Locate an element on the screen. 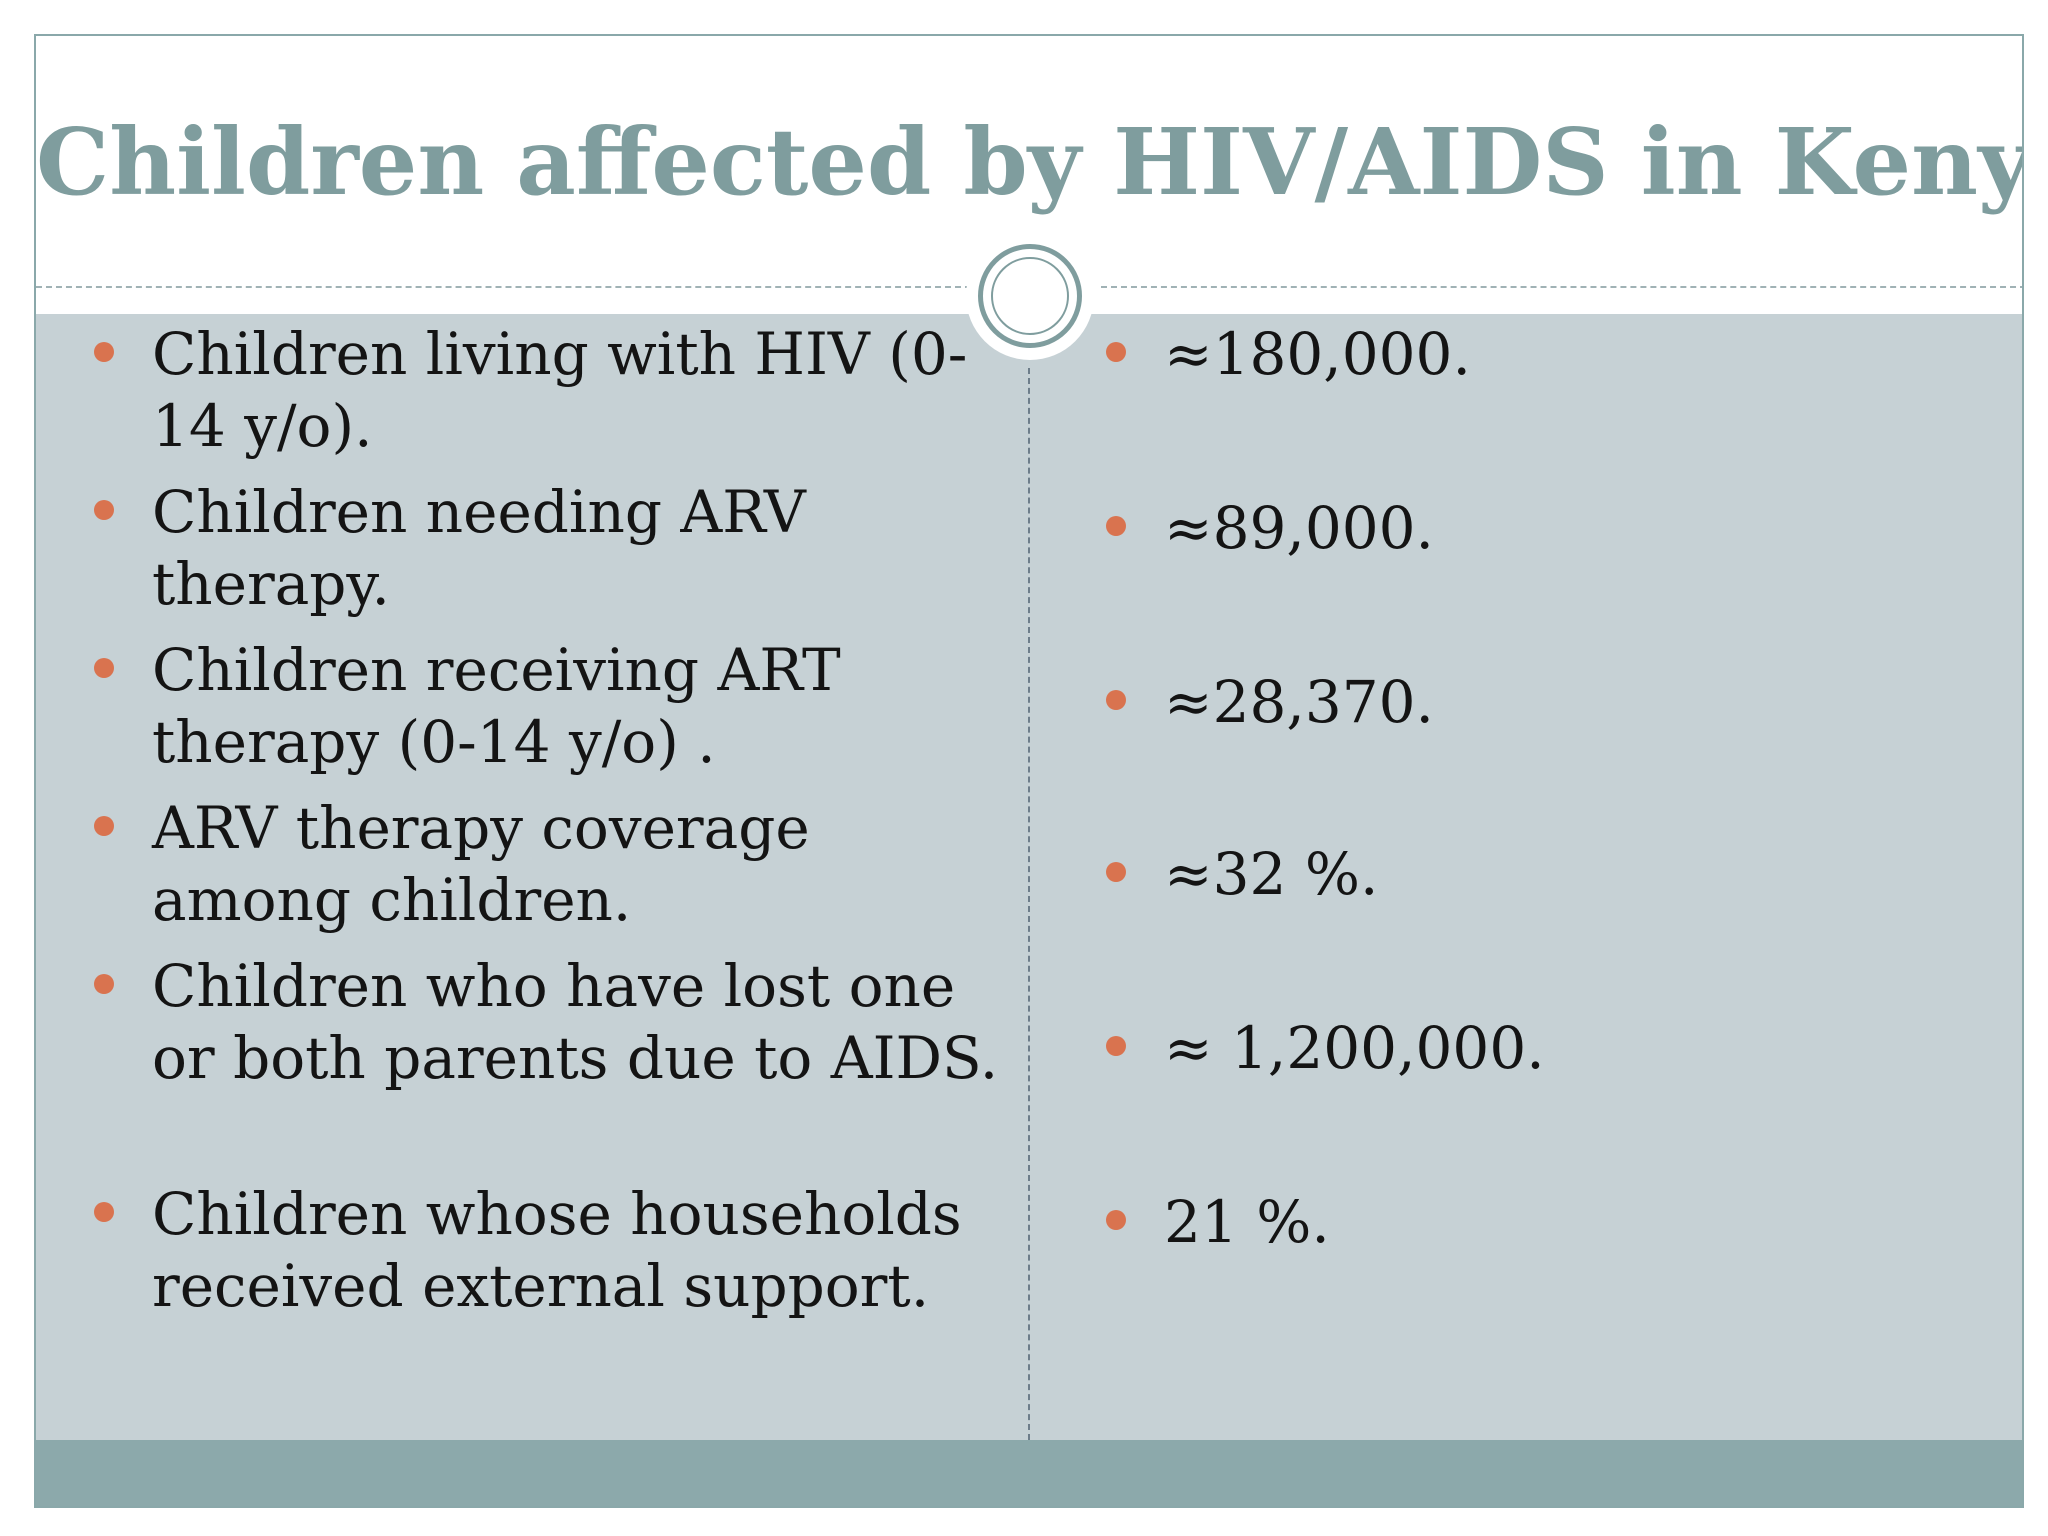 The height and width of the screenshot is (1536, 2048). title-divider-right is located at coordinates (1561, 287).